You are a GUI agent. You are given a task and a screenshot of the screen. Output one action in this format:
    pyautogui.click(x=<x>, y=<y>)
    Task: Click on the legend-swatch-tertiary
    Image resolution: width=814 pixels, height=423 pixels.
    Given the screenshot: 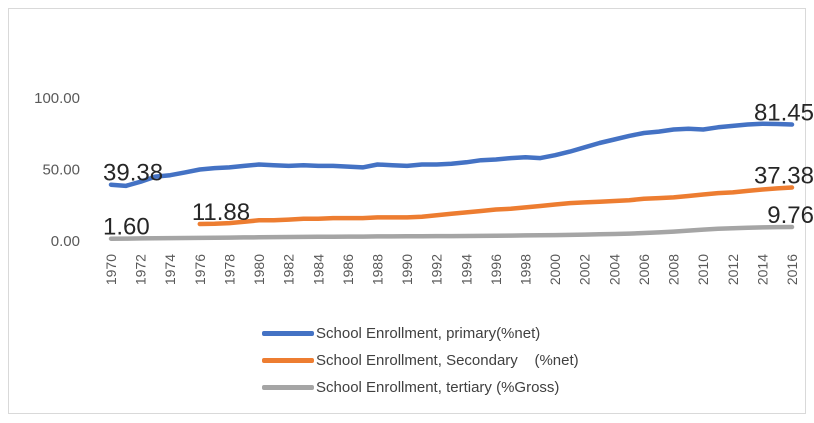 What is the action you would take?
    pyautogui.click(x=288, y=387)
    